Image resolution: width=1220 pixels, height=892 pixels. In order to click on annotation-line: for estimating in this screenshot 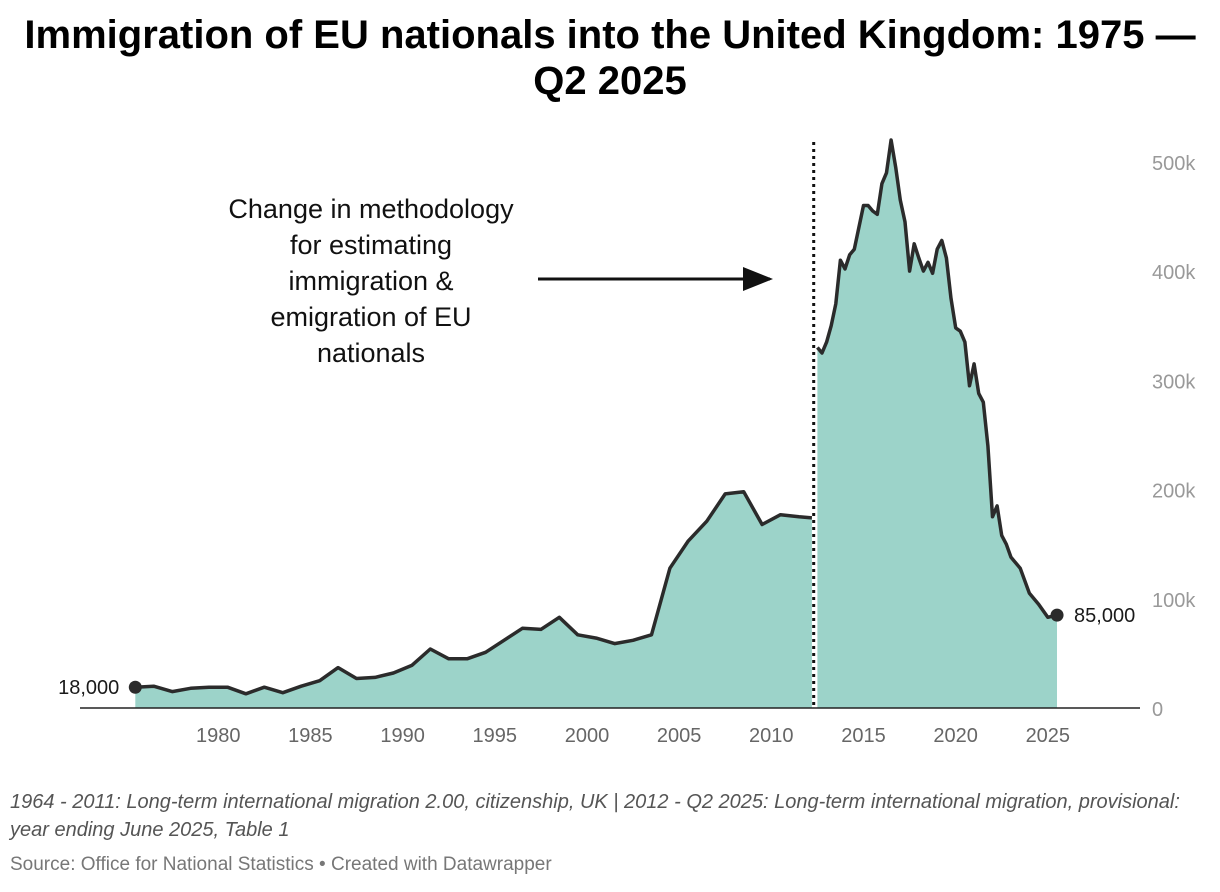, I will do `click(371, 245)`.